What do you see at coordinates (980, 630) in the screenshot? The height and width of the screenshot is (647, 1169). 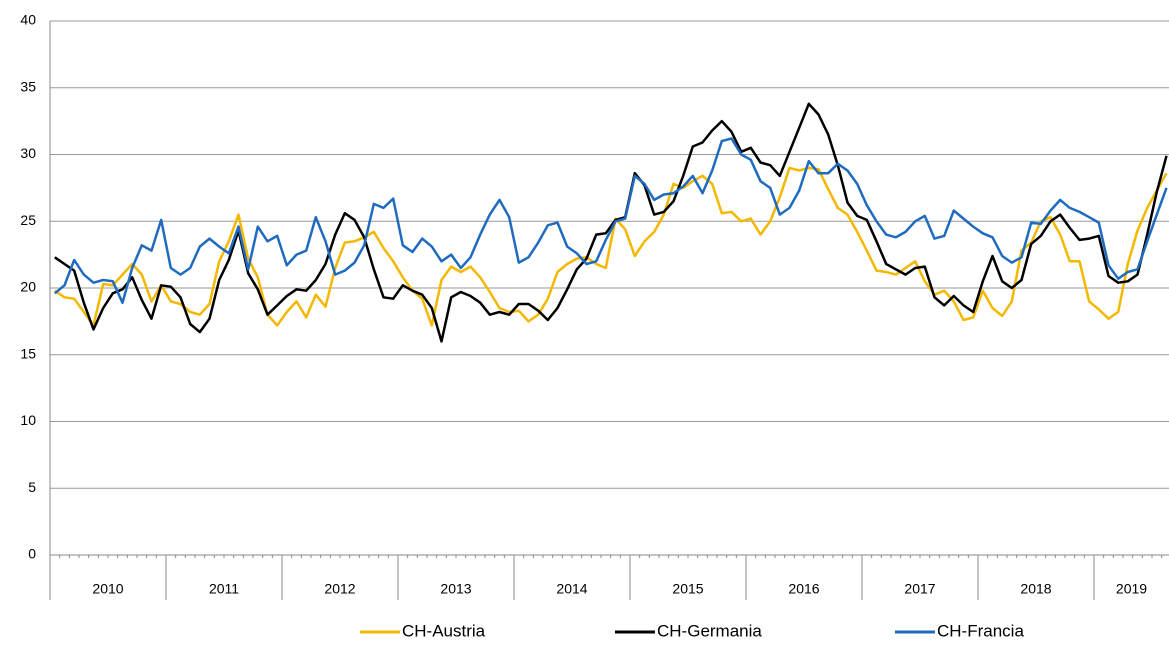 I see `legend-label: CH-Francia` at bounding box center [980, 630].